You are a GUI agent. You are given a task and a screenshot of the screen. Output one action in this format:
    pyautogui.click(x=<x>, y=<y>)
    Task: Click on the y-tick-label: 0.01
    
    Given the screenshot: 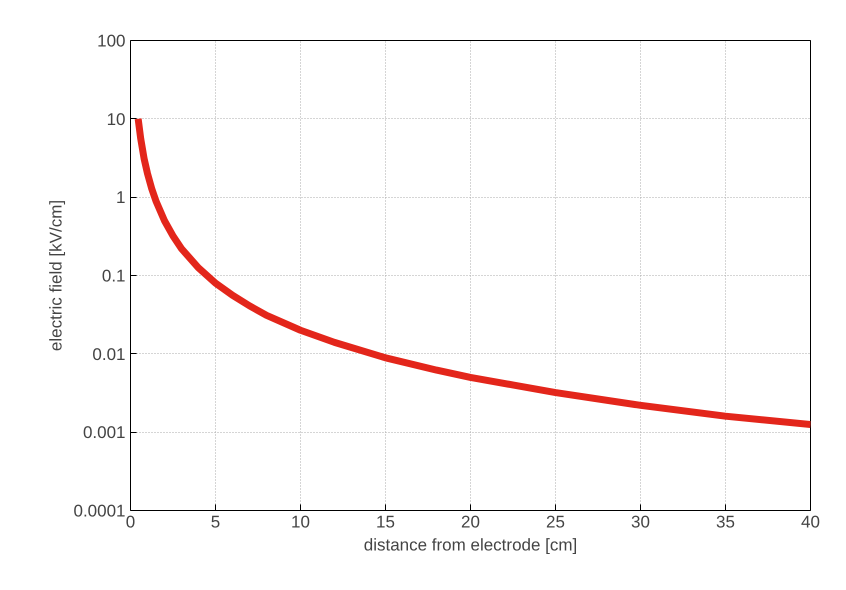 What is the action you would take?
    pyautogui.click(x=109, y=354)
    